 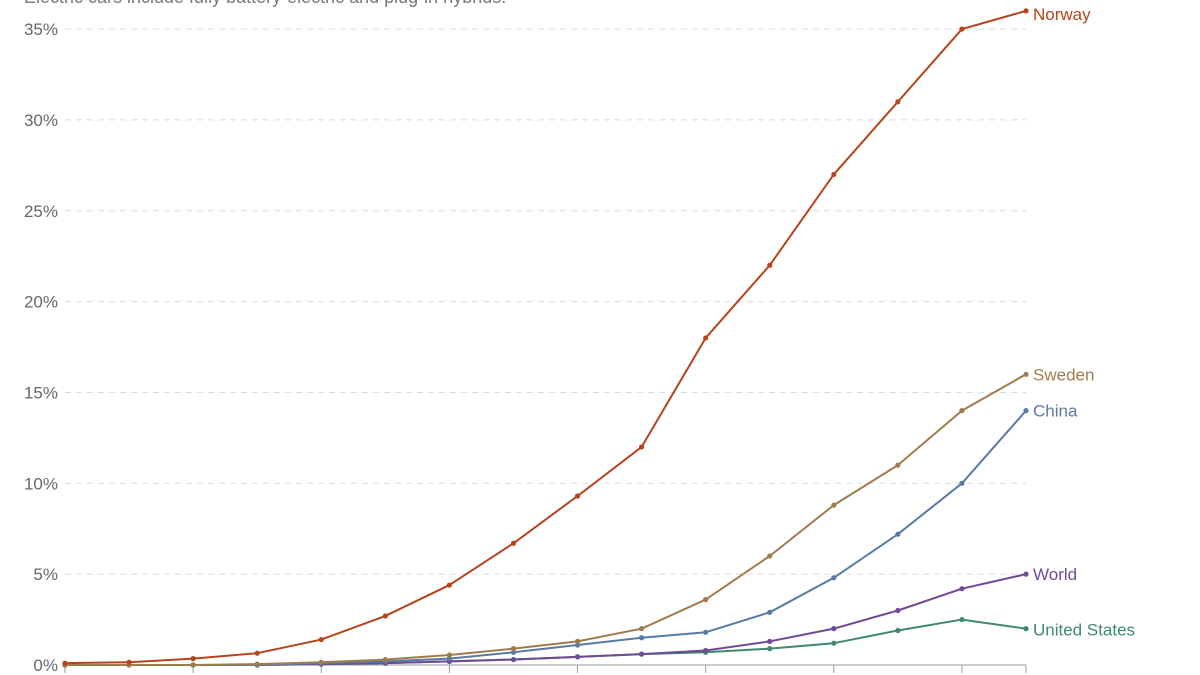 I want to click on series-labels: United States World China Sweden Norway, so click(x=1084, y=322).